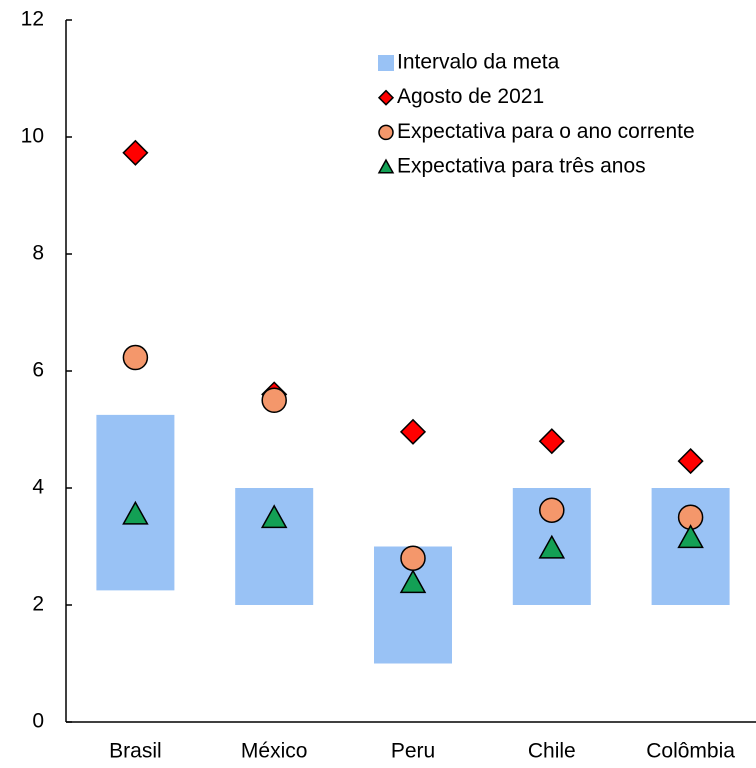 The image size is (756, 768). Describe the element at coordinates (552, 751) in the screenshot. I see `x-tick-label: Chile` at that location.